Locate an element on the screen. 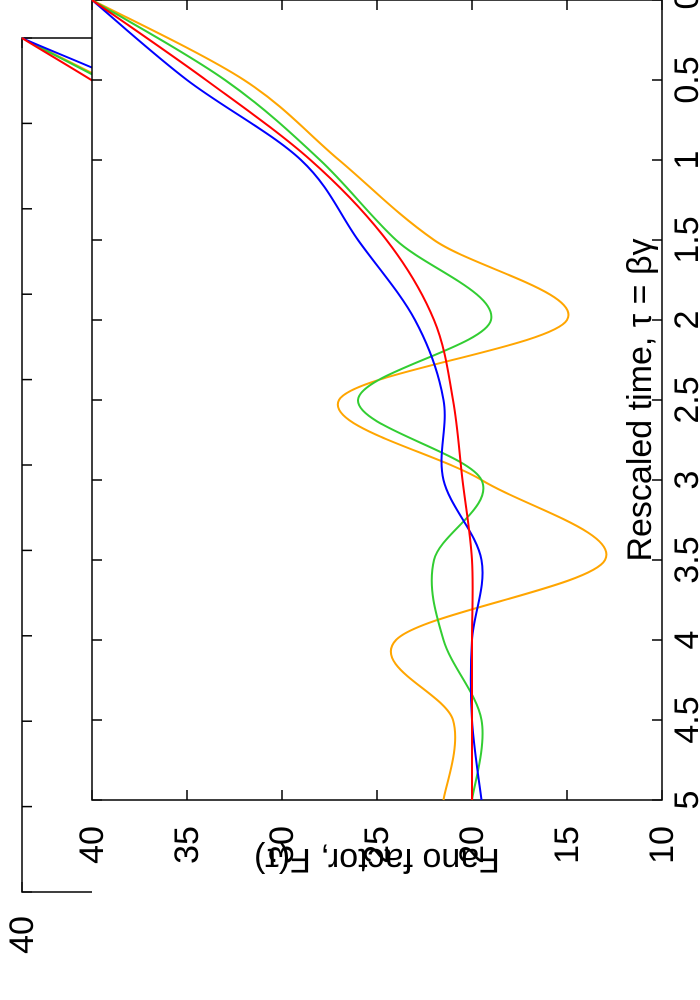 The image size is (700, 1000). x-tick-label: 2.5 is located at coordinates (684, 399).